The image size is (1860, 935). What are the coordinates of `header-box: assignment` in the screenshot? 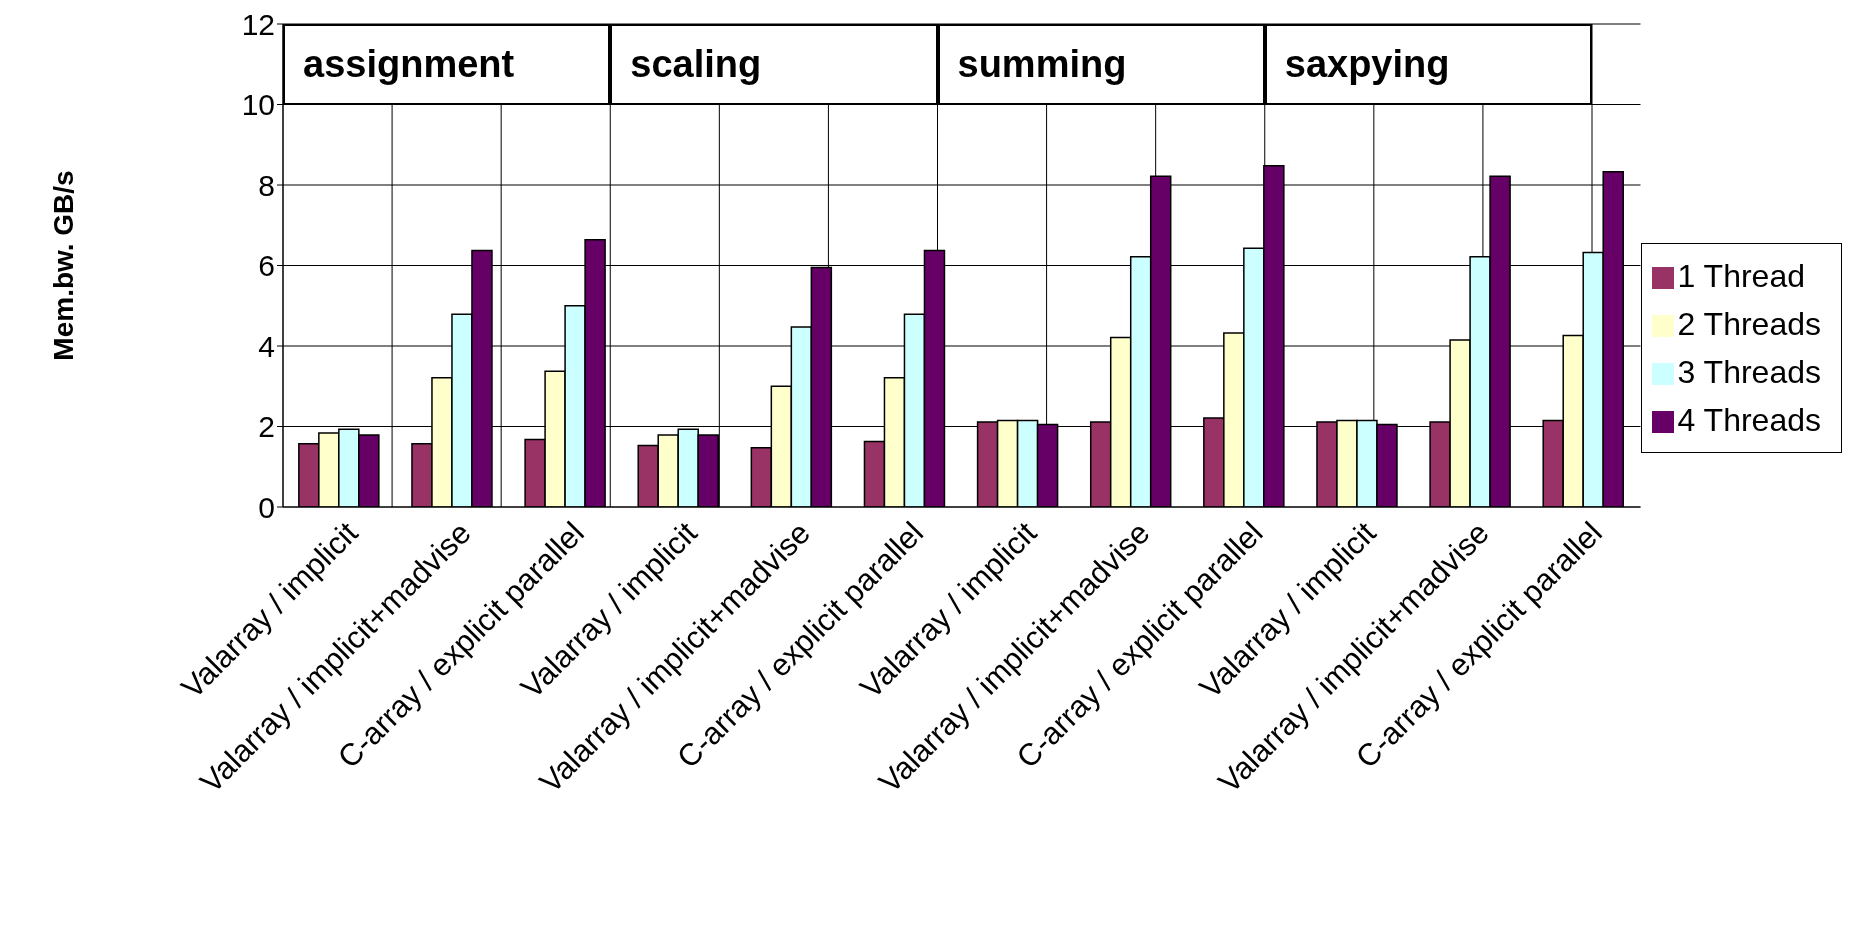 It's located at (447, 64).